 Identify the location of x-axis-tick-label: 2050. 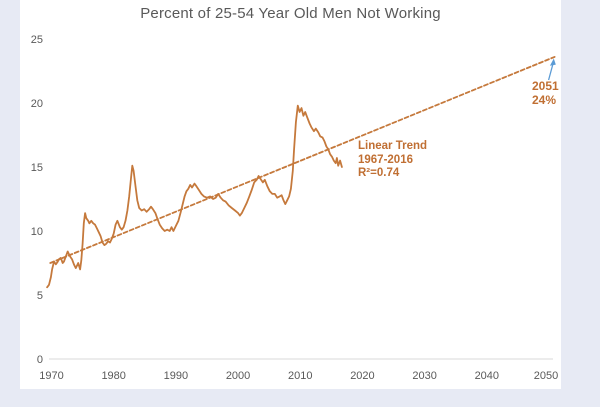
(546, 376).